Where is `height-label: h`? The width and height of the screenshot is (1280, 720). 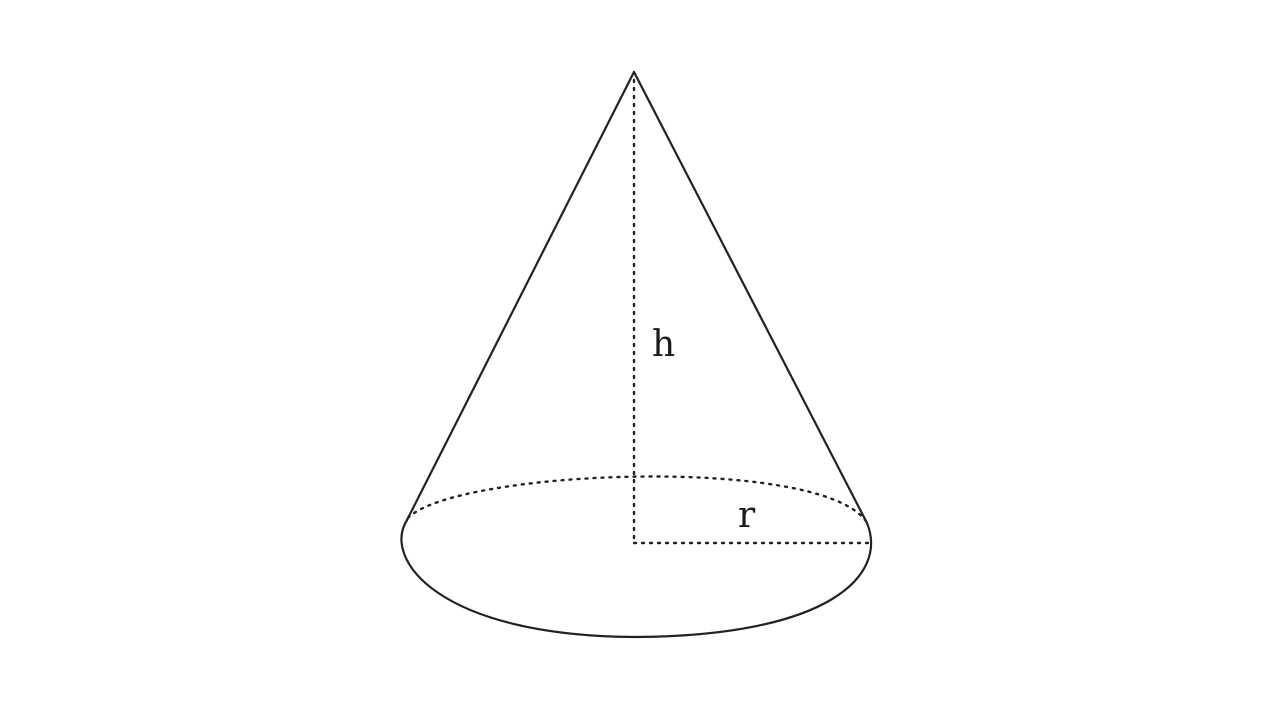
height-label: h is located at coordinates (663, 344).